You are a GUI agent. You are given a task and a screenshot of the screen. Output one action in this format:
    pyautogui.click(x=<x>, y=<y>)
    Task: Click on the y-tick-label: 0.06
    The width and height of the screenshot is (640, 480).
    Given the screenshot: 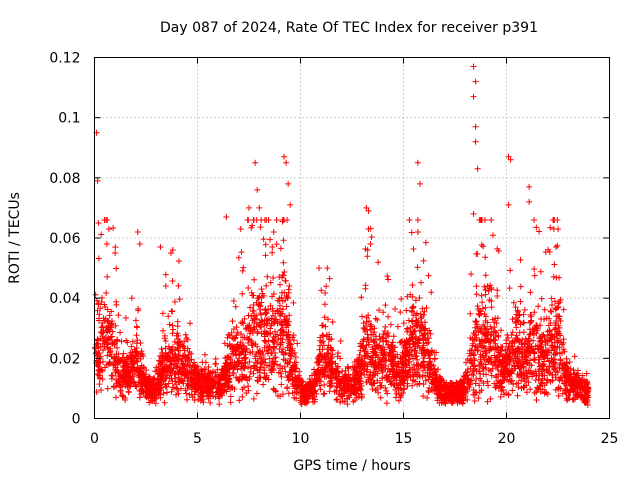 What is the action you would take?
    pyautogui.click(x=64, y=239)
    